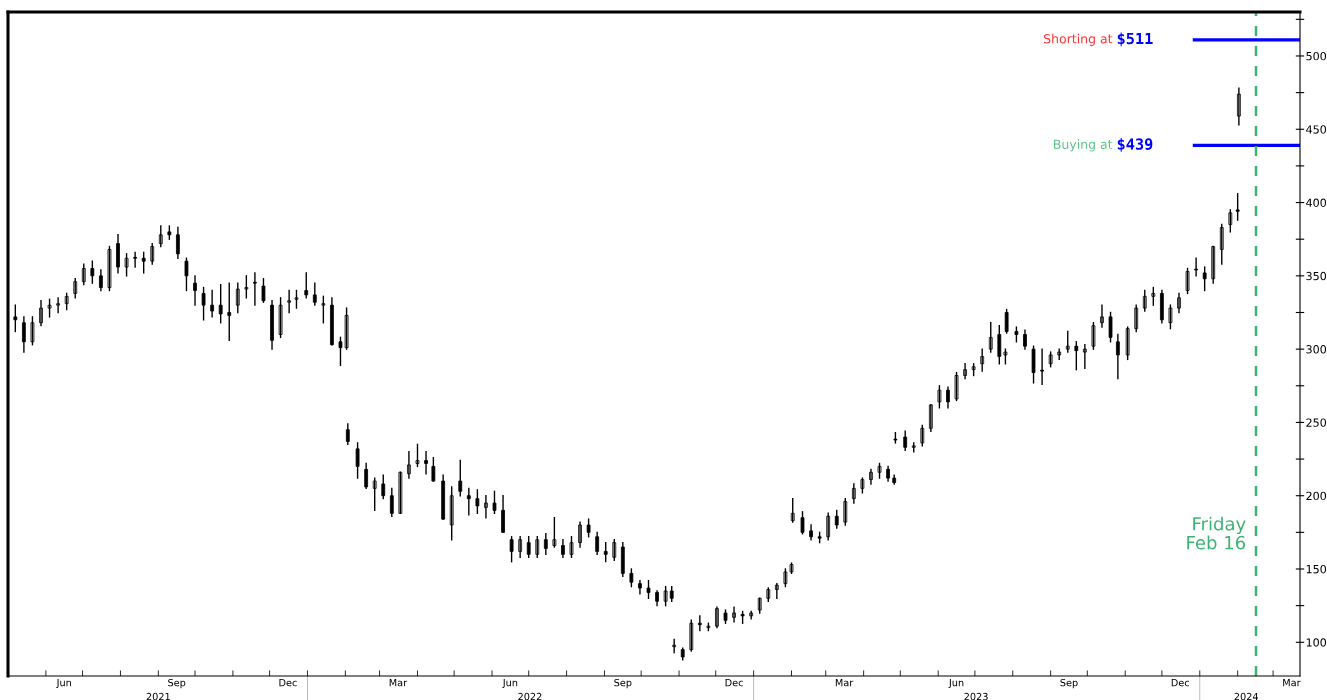 The image size is (1327, 700). Describe the element at coordinates (1098, 39) in the screenshot. I see `ref-line-label: Shorting at $511` at that location.